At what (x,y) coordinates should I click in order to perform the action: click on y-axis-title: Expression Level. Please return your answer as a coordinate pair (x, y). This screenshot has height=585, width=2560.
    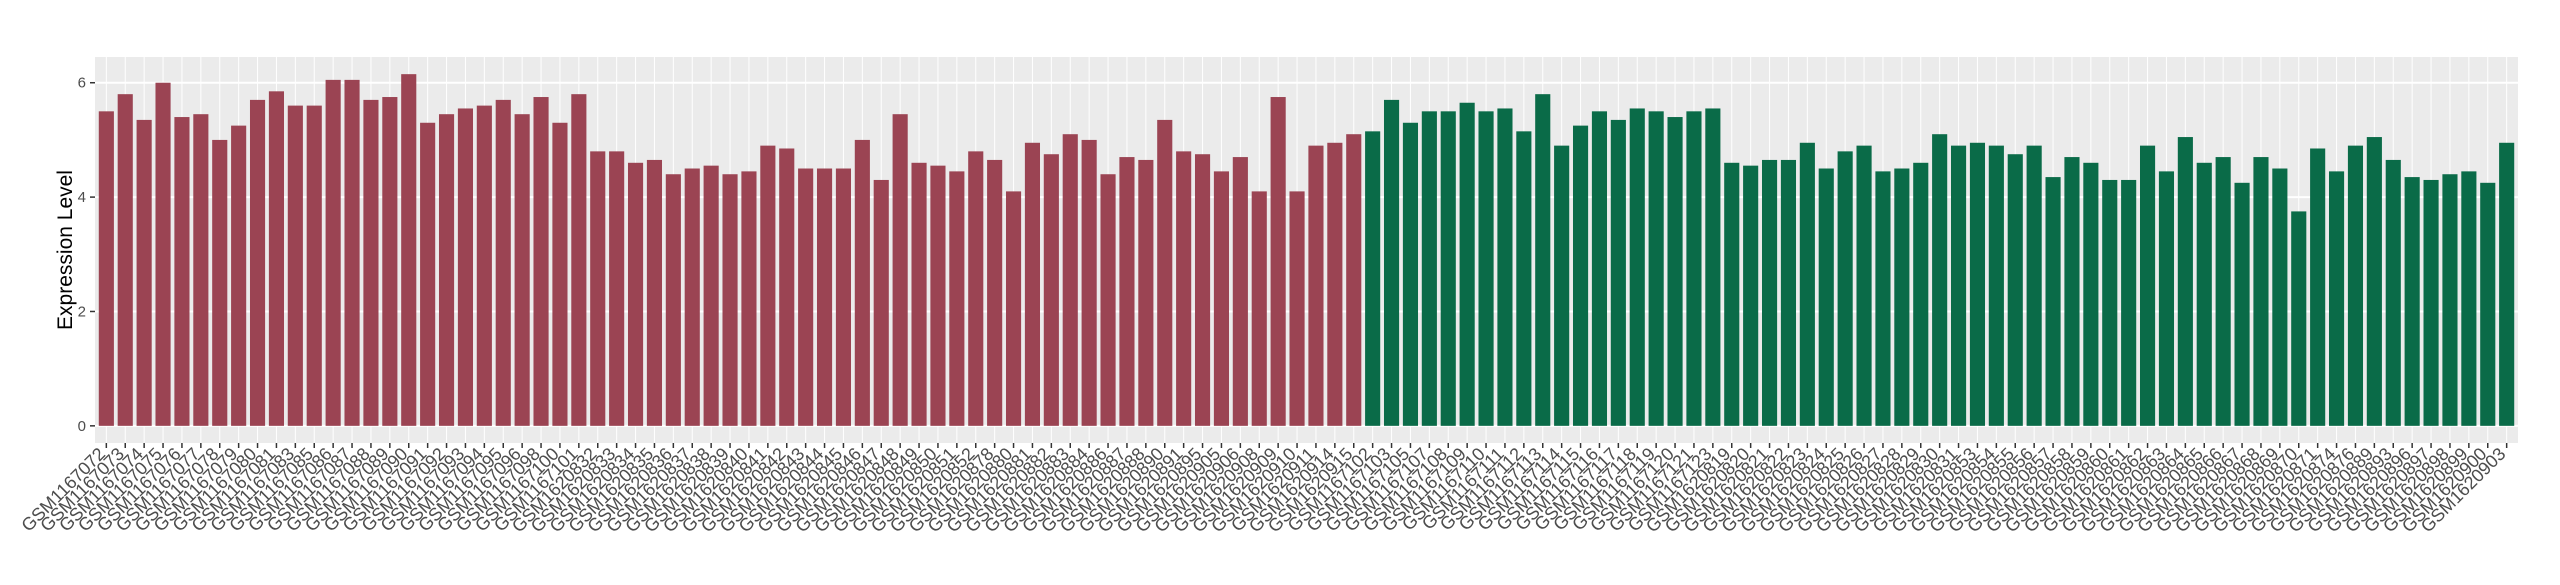
    Looking at the image, I should click on (65, 250).